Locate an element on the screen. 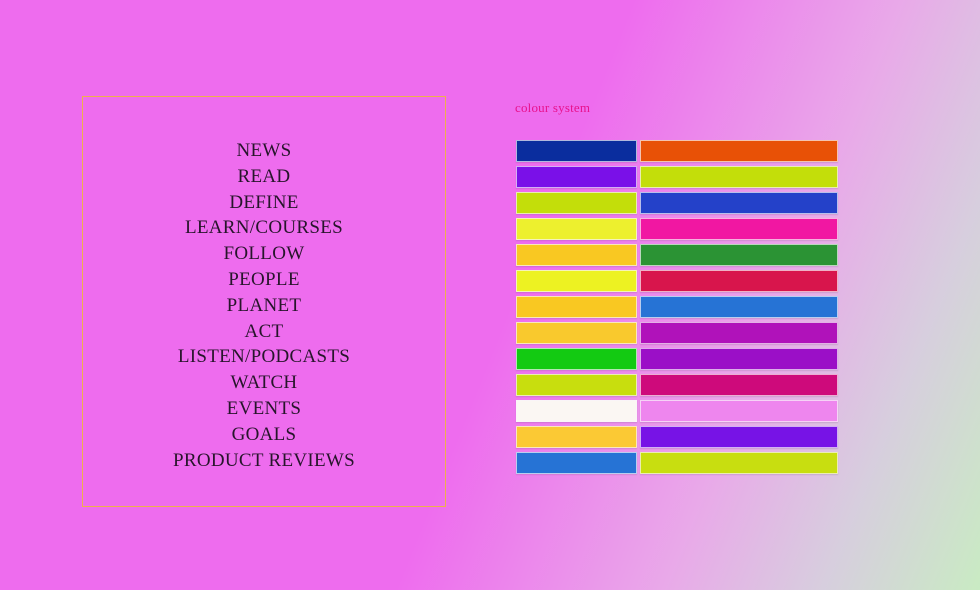 The image size is (980, 590). swatch-row4-right is located at coordinates (739, 229).